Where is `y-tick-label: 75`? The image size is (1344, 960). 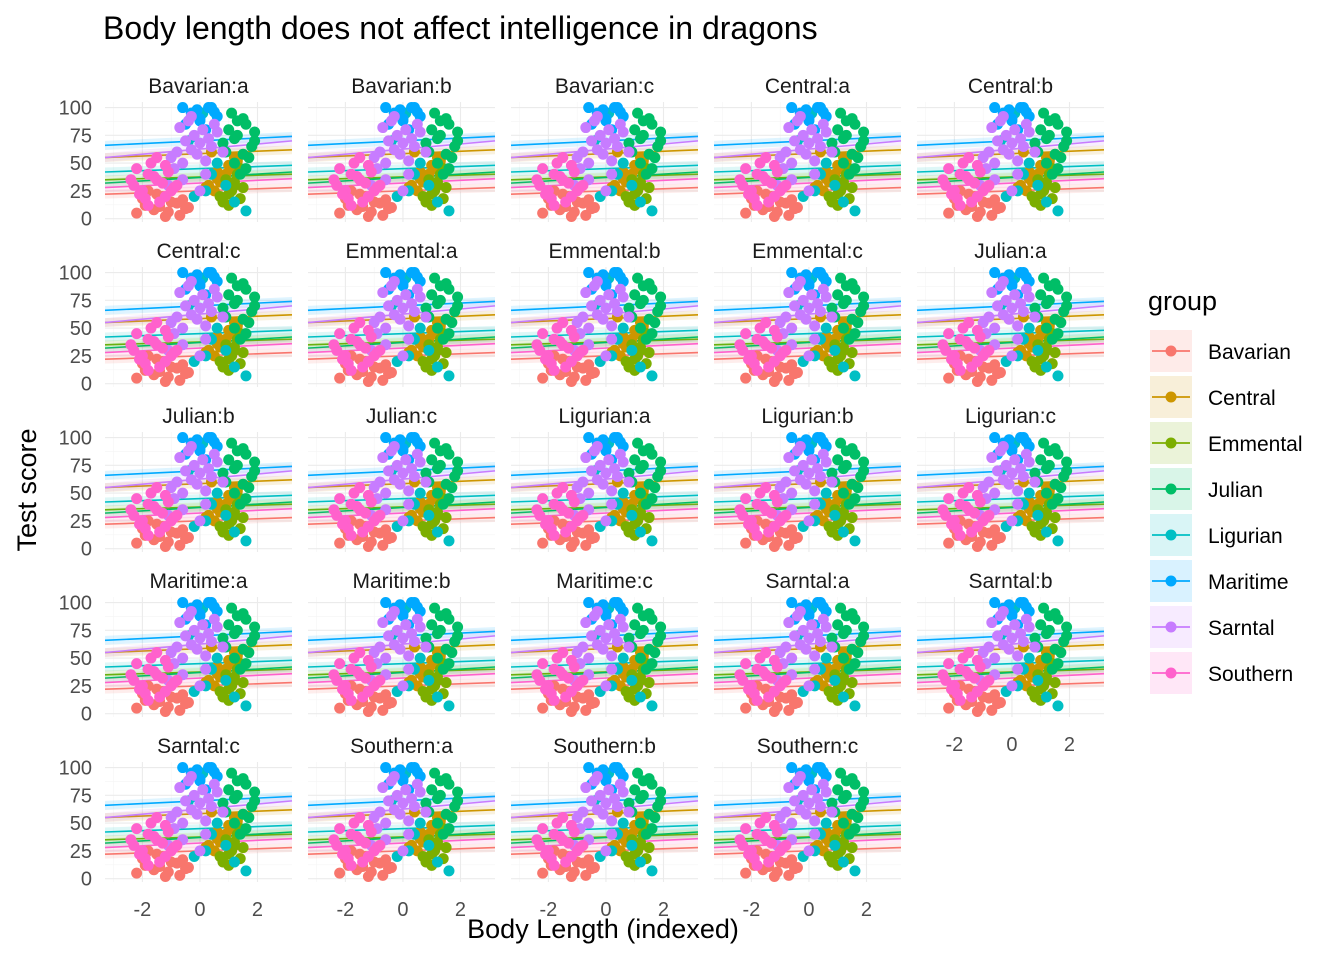
y-tick-label: 75 is located at coordinates (81, 301).